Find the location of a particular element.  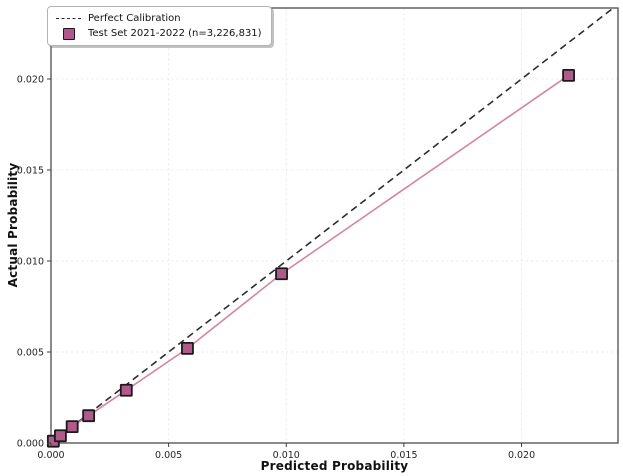

y-tick-label: 0.020 is located at coordinates (30, 79).